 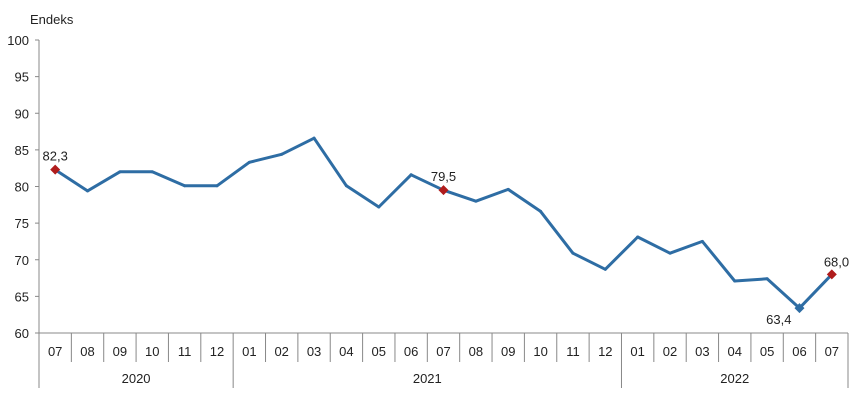 I want to click on y-tick-label: 85, so click(x=22, y=150).